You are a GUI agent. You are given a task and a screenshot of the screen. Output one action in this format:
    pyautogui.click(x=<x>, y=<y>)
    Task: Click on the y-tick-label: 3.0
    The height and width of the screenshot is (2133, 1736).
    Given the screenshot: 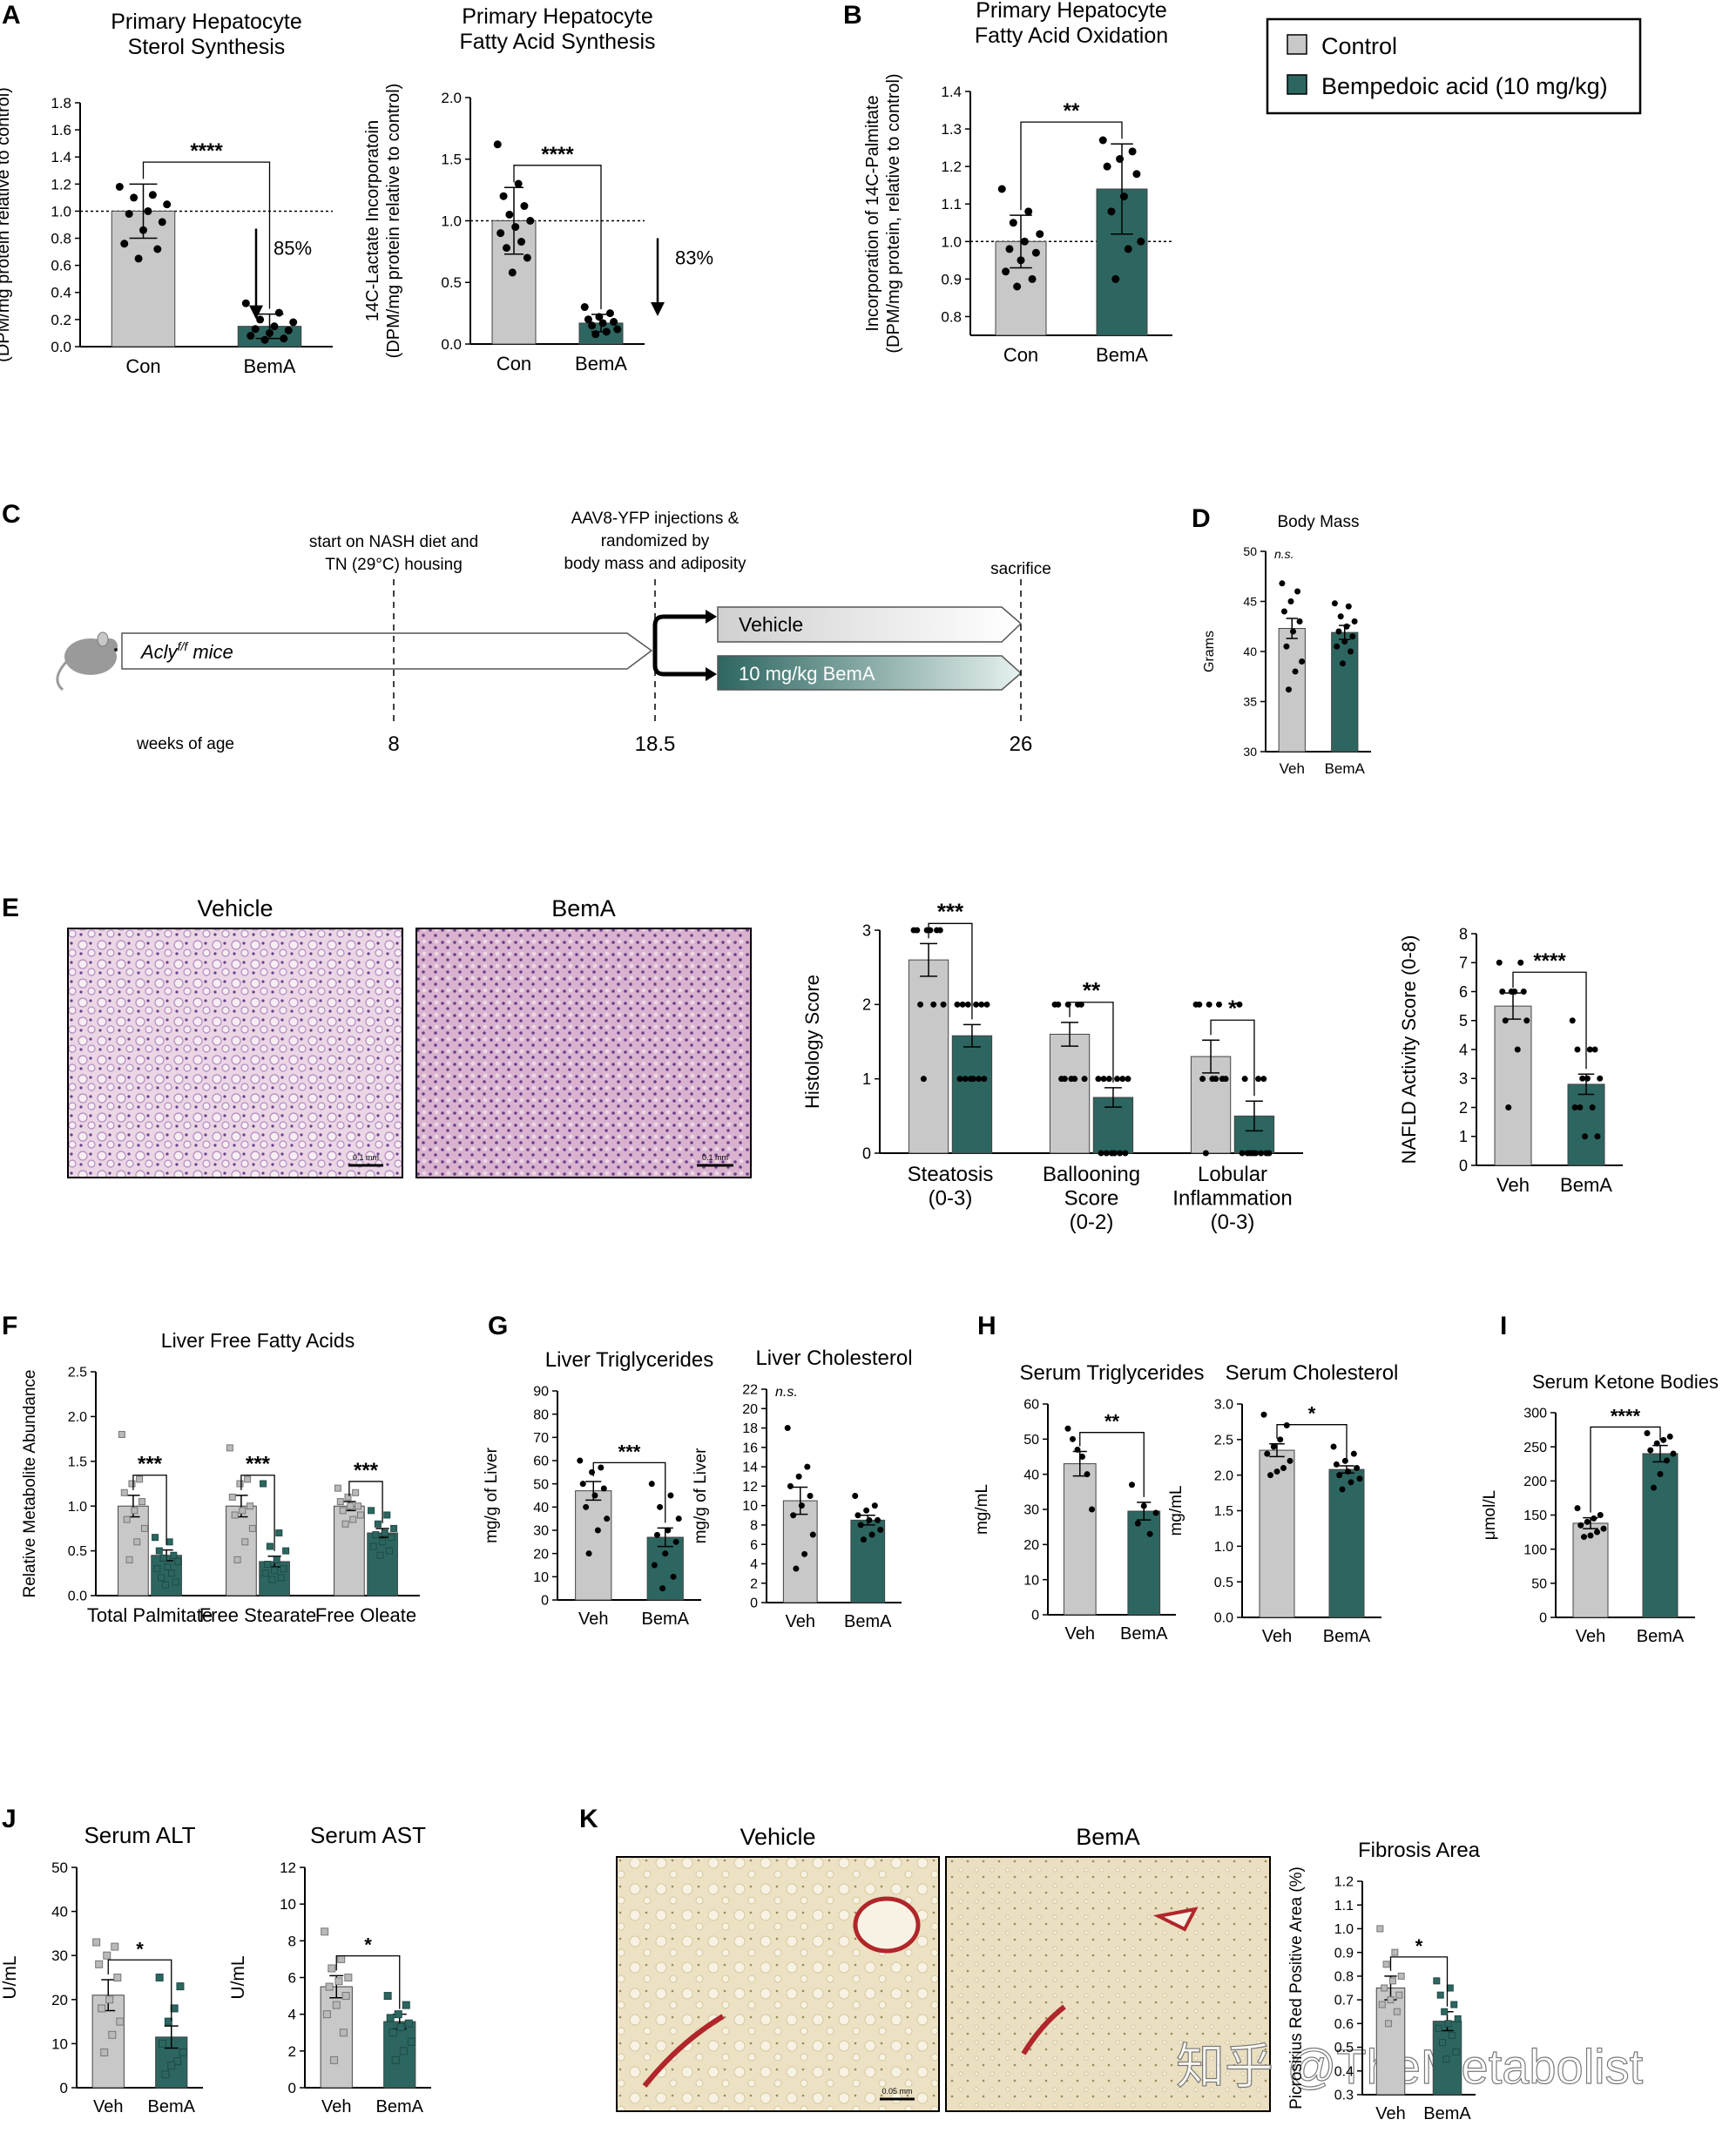 What is the action you would take?
    pyautogui.click(x=1223, y=1405)
    